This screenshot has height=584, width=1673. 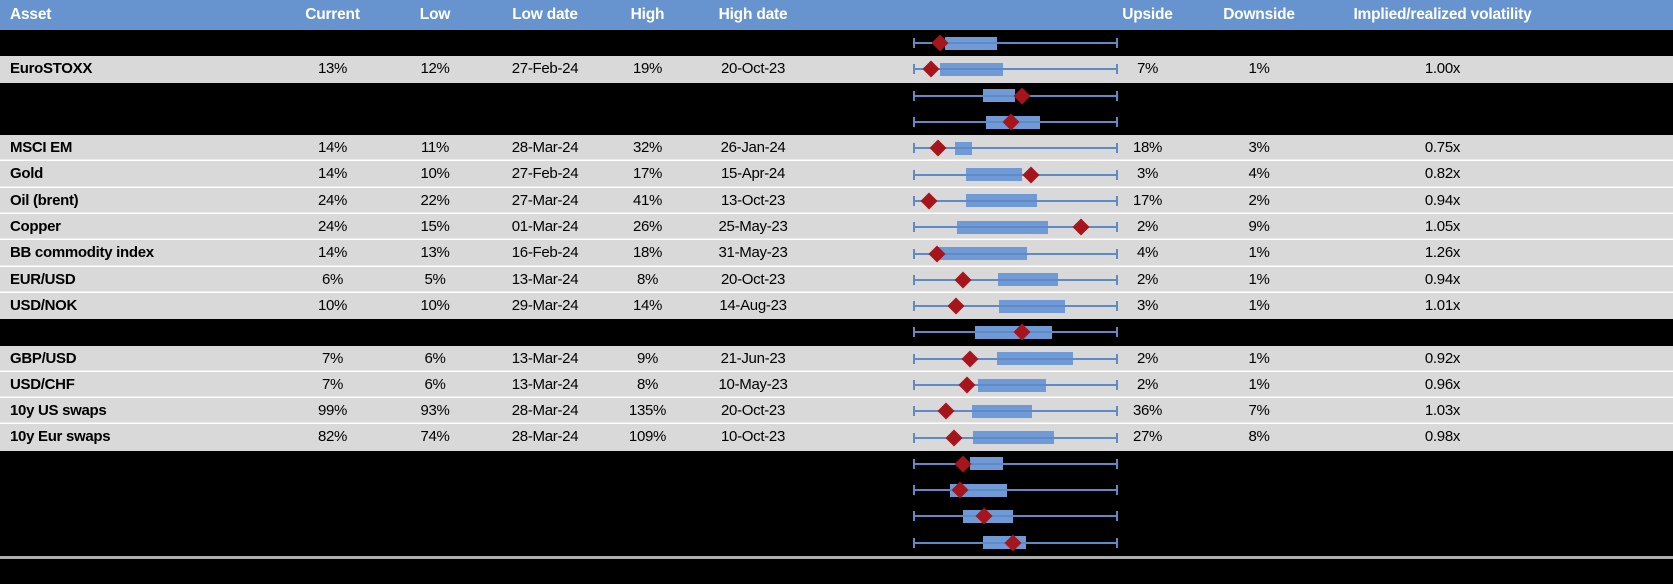 What do you see at coordinates (435, 358) in the screenshot?
I see `low-cell: 6%` at bounding box center [435, 358].